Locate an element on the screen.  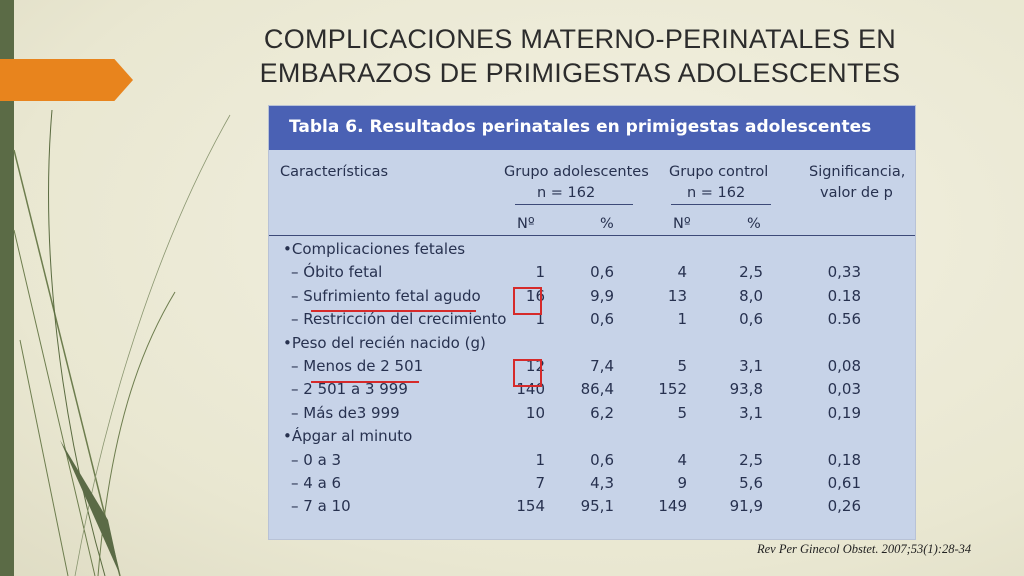
col-group-control-n: n = 162 is located at coordinates (716, 193).